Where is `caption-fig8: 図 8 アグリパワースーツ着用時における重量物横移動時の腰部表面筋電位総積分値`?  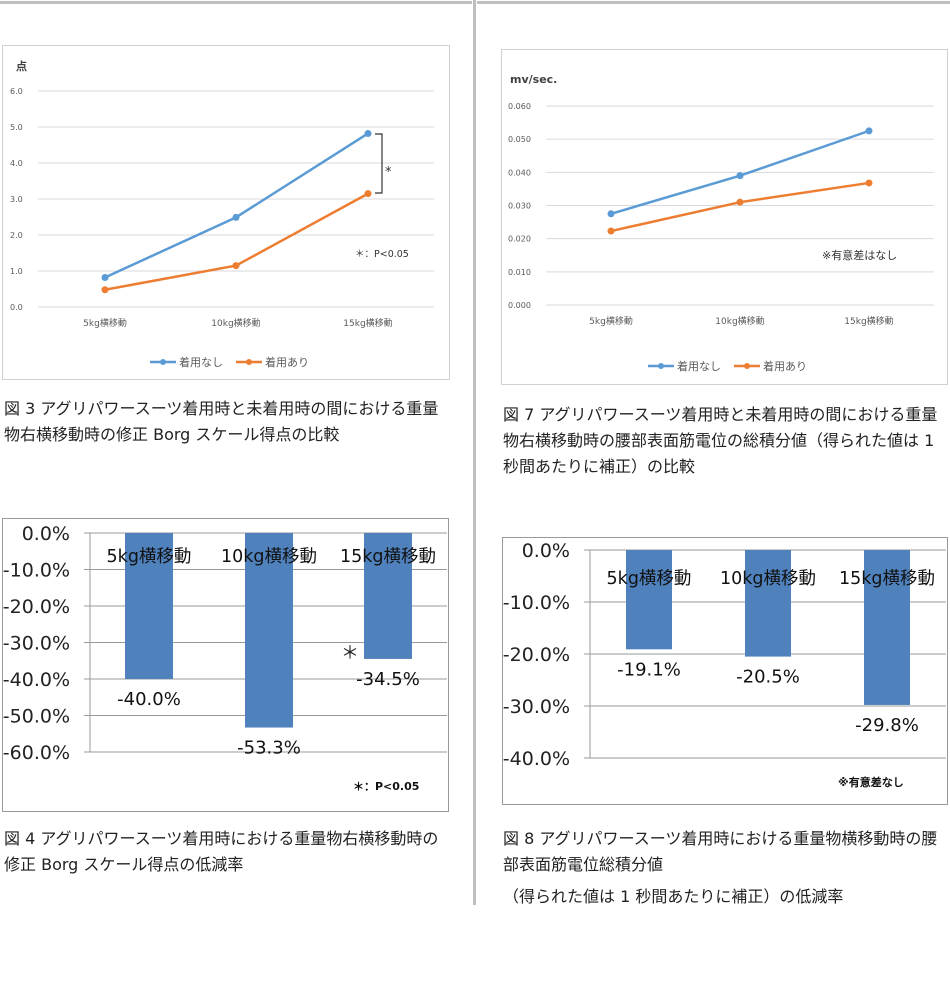 caption-fig8: 図 8 アグリパワースーツ着用時における重量物横移動時の腰部表面筋電位総積分値 is located at coordinates (720, 851).